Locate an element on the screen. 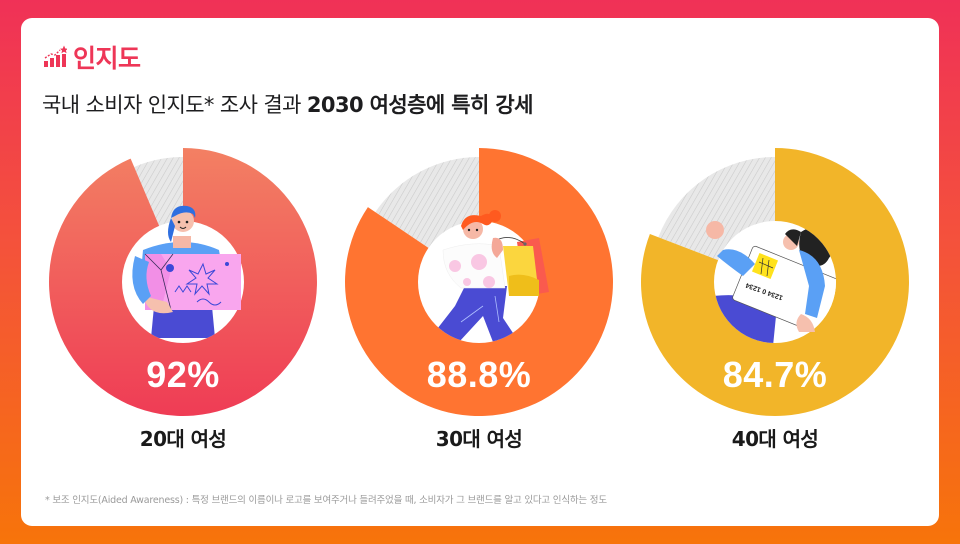  donut-chart-30s: 88.8% is located at coordinates (479, 282).